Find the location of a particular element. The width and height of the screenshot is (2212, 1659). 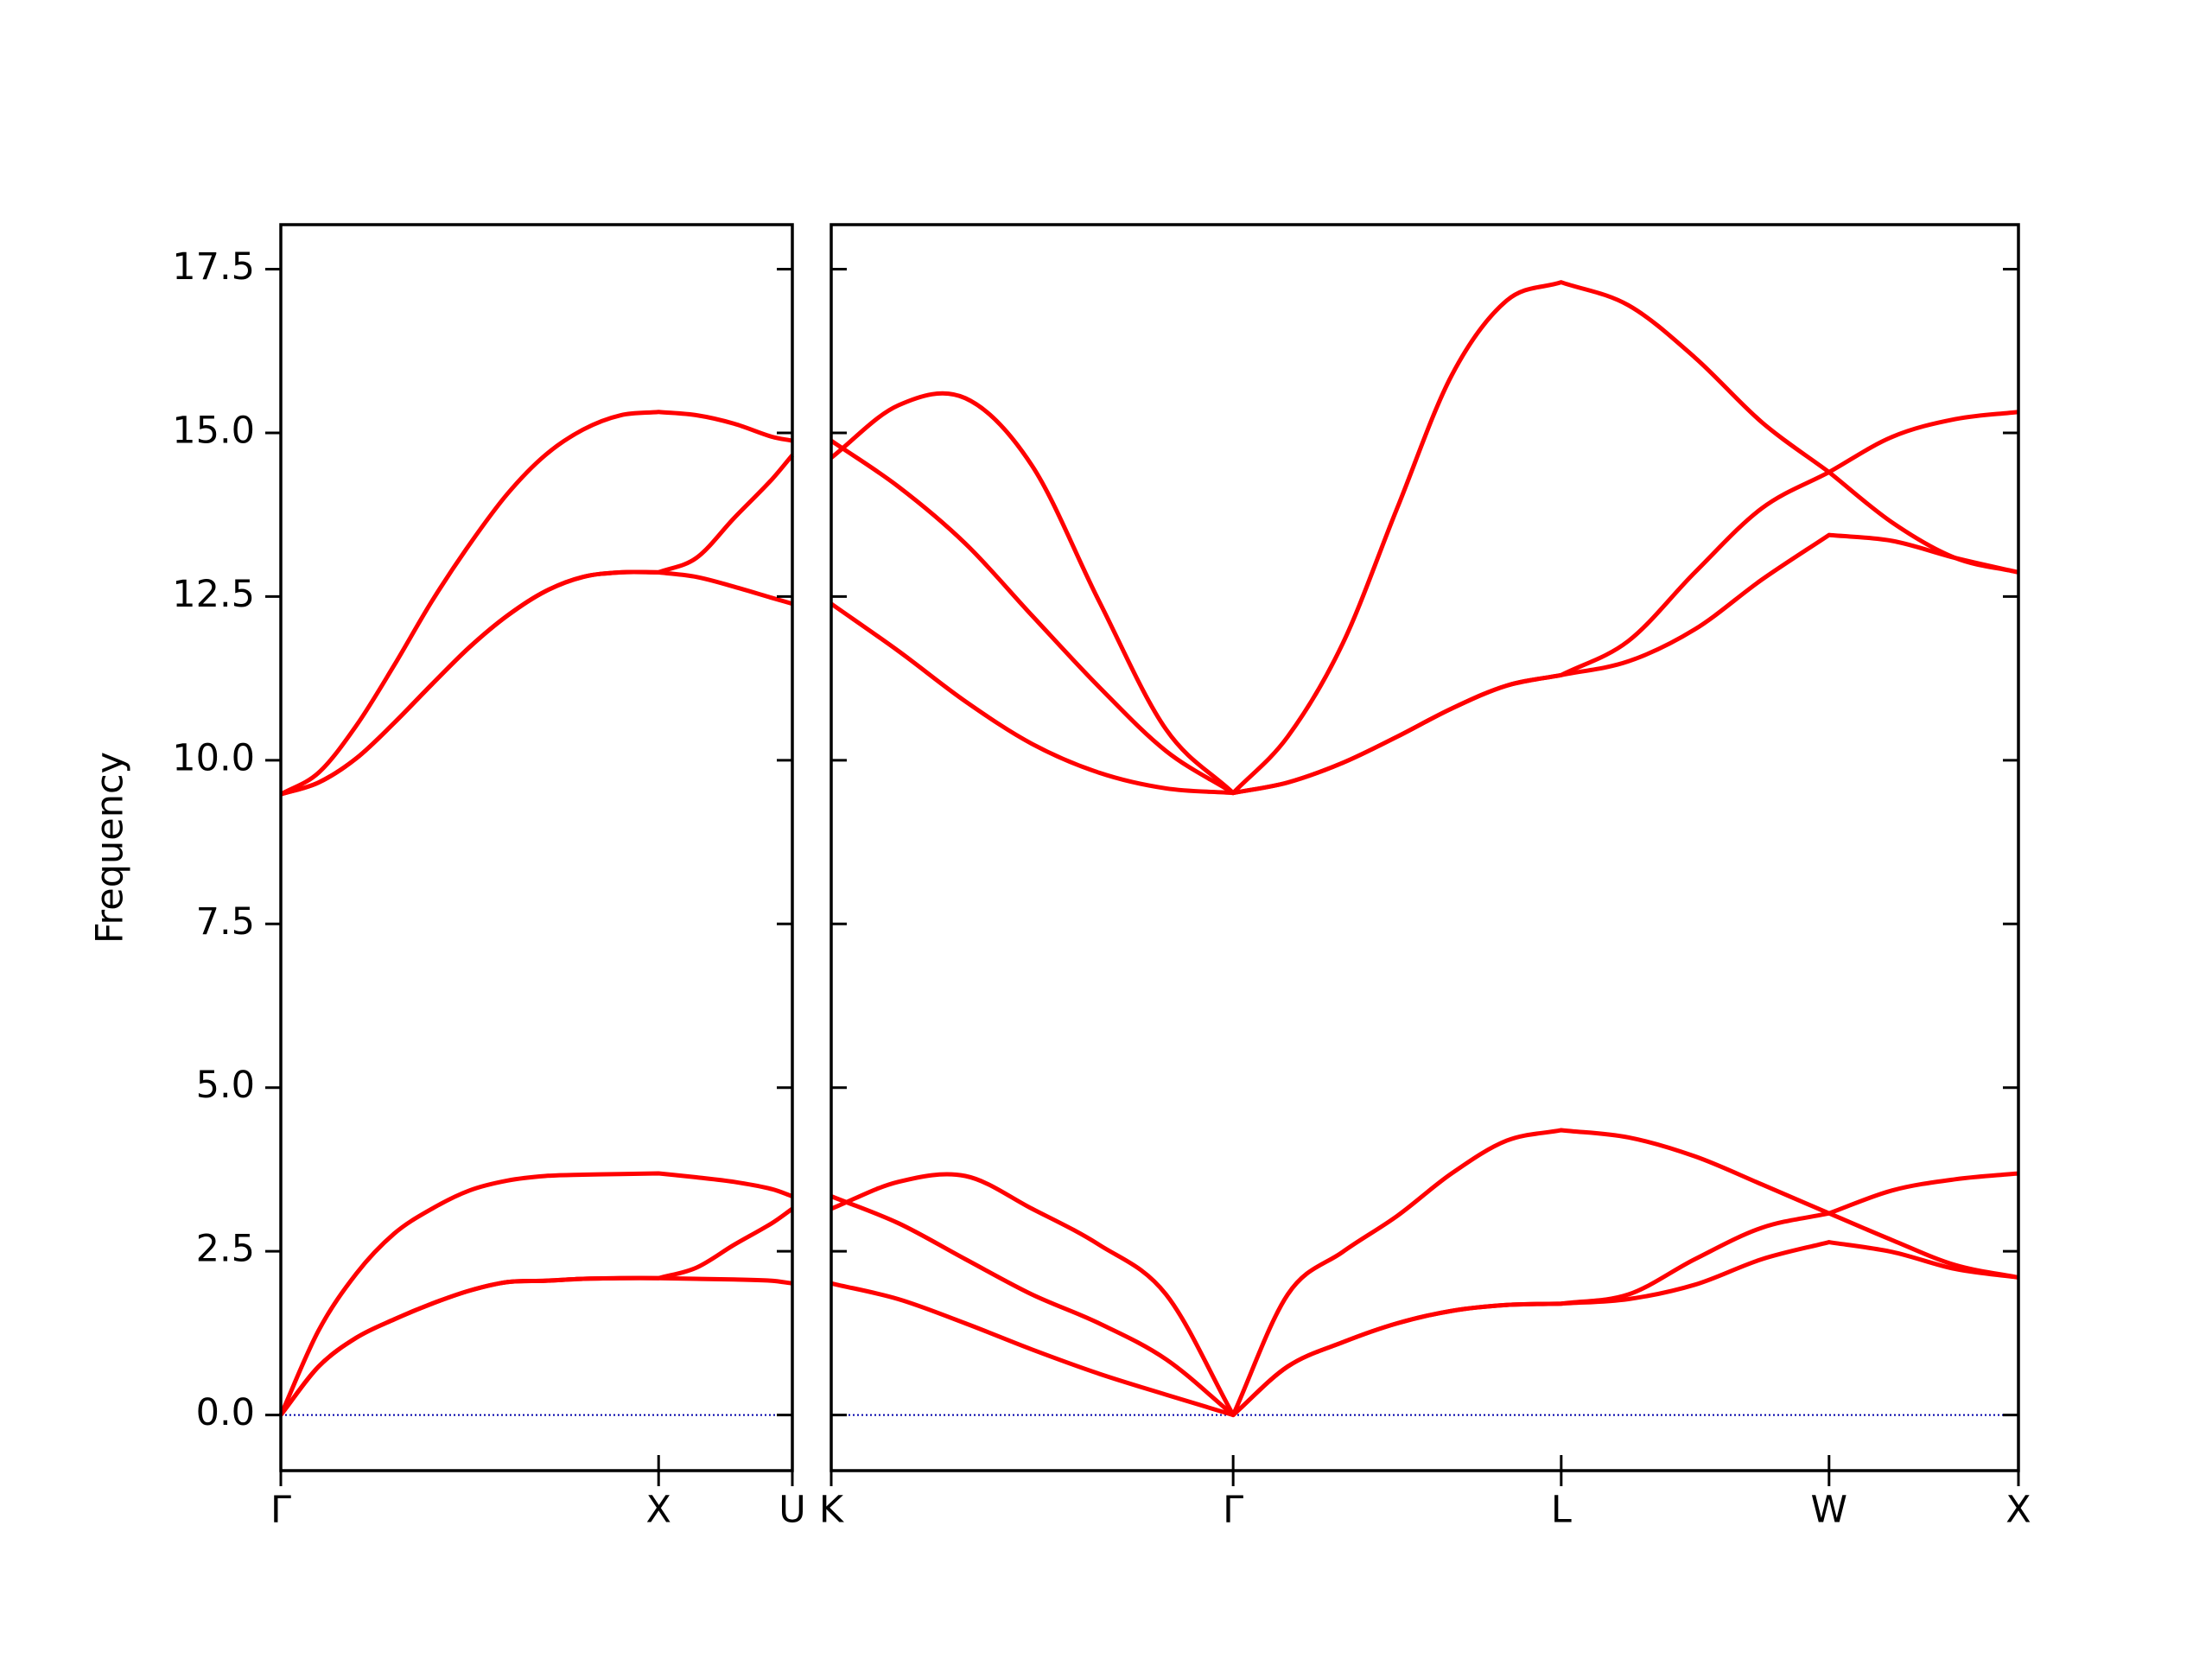

y-tick-label: 17.5 is located at coordinates (213, 267).